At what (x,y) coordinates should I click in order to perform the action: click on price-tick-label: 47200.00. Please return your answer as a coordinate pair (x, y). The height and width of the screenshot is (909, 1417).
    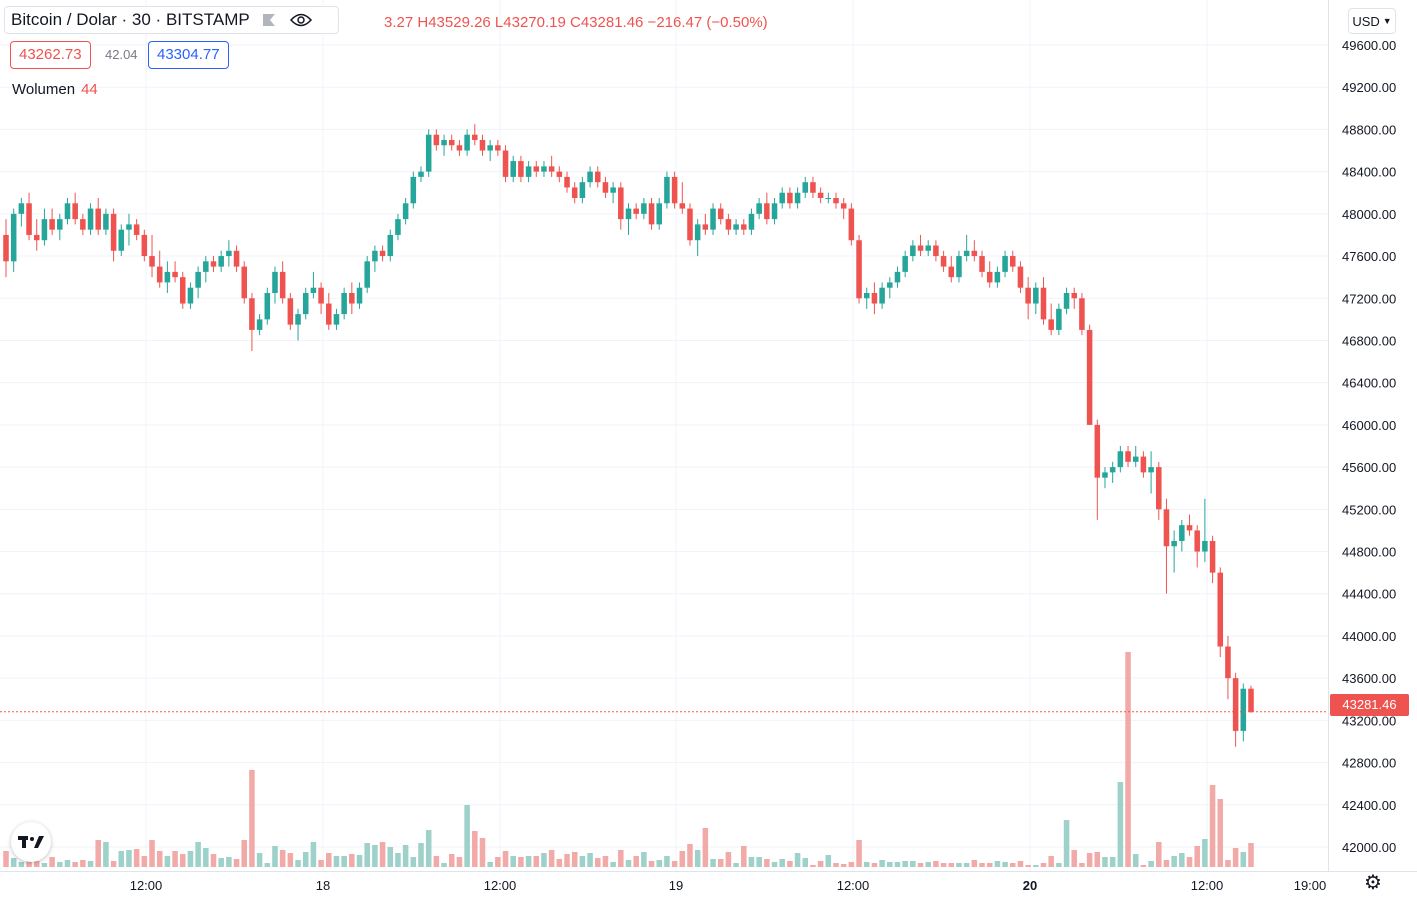
    Looking at the image, I should click on (1369, 298).